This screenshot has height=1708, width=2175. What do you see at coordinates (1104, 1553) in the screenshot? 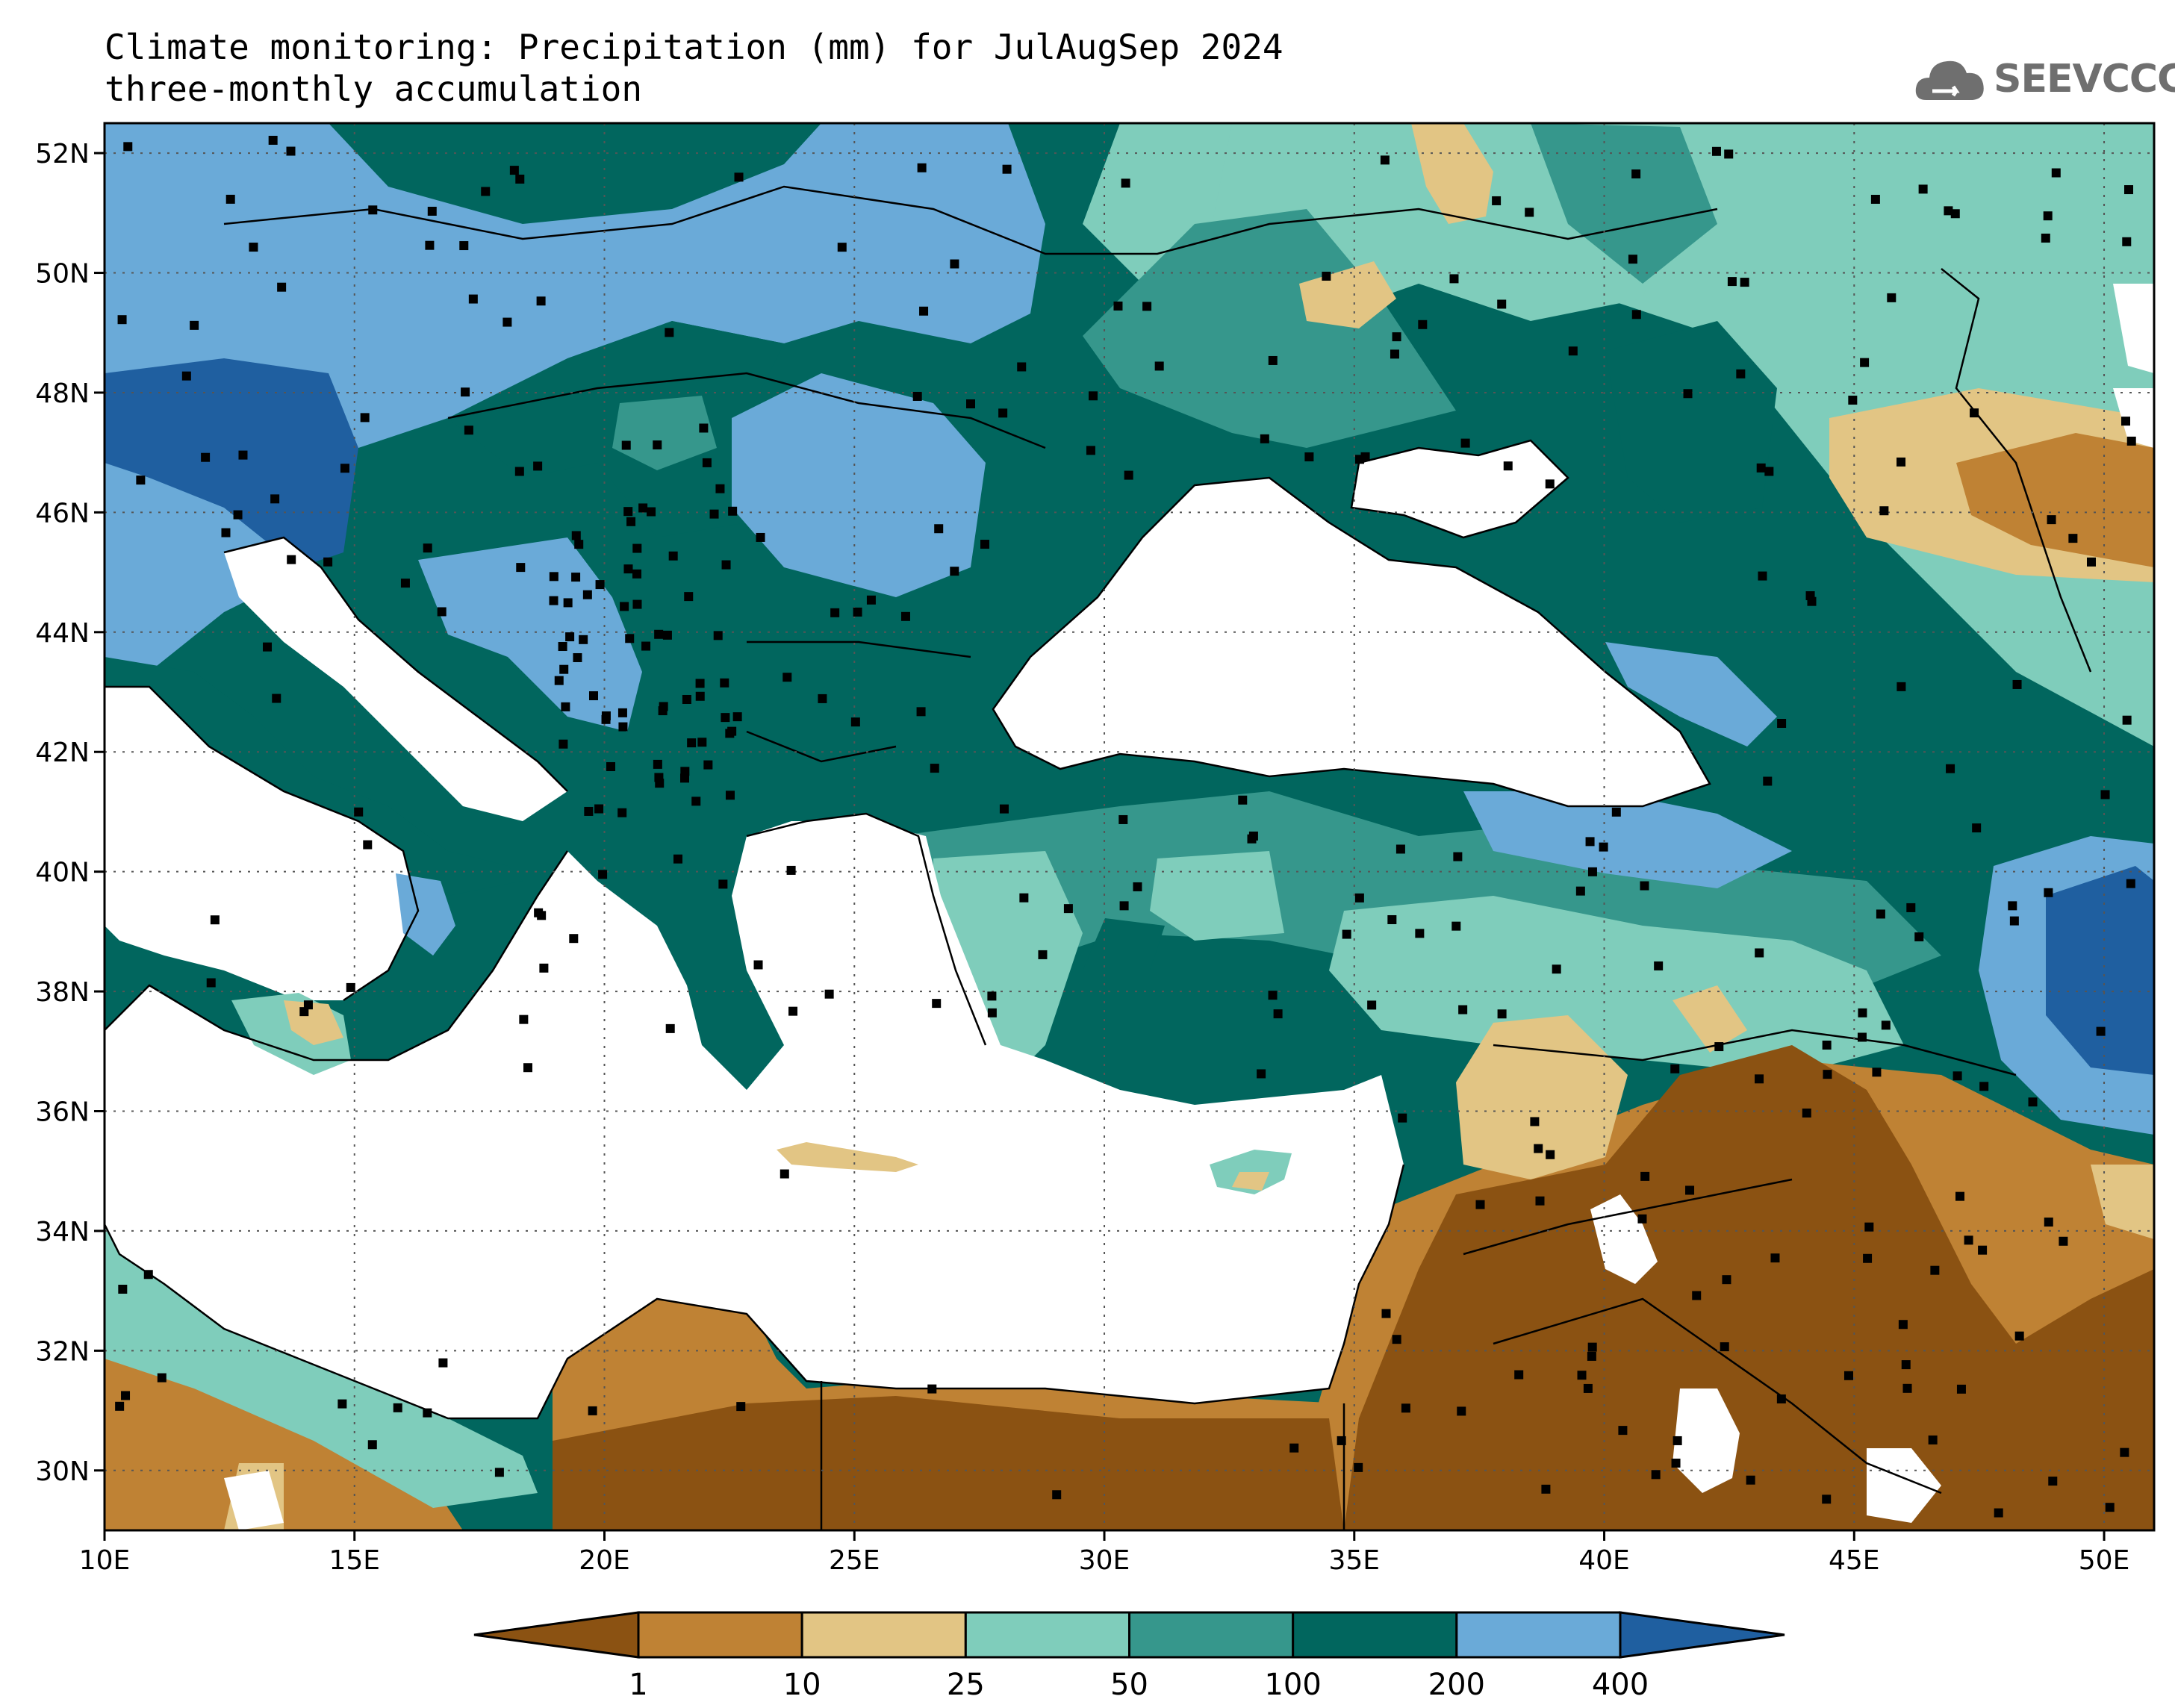
I see `longitude-axis: 10E 15E 20E 25E 30E 35E 40E 45E 50E` at bounding box center [1104, 1553].